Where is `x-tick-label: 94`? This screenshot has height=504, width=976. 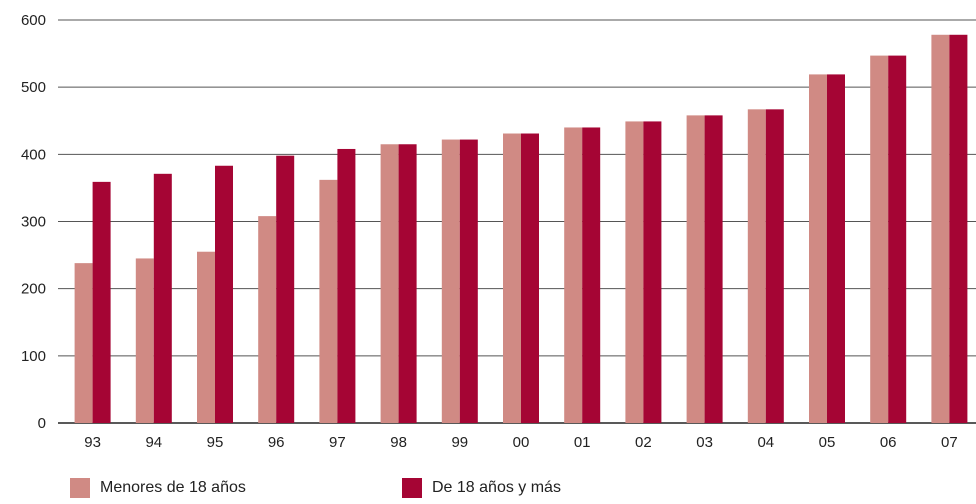 x-tick-label: 94 is located at coordinates (153, 442).